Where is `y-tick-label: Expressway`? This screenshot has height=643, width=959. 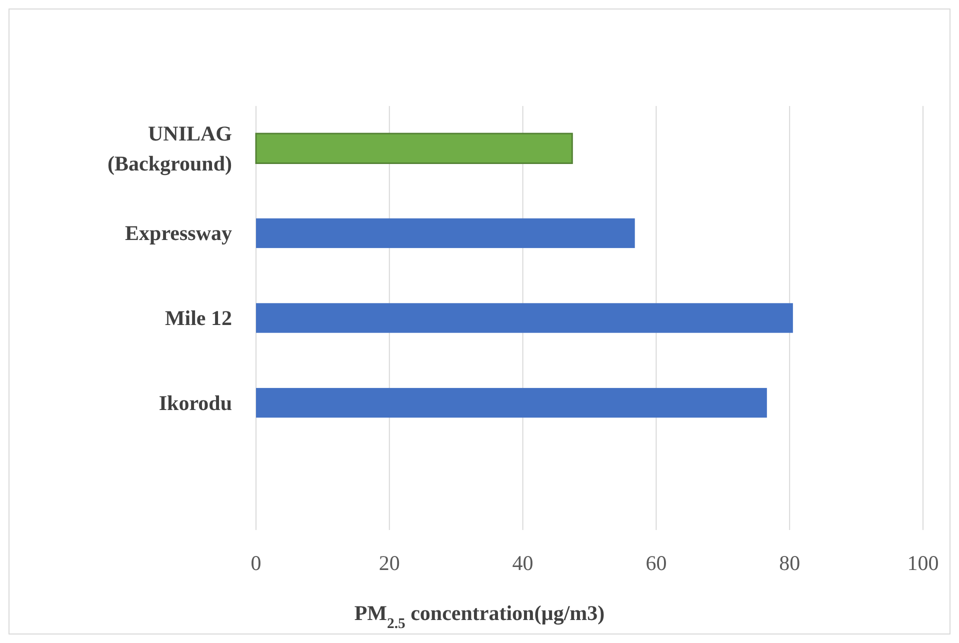
y-tick-label: Expressway is located at coordinates (178, 233).